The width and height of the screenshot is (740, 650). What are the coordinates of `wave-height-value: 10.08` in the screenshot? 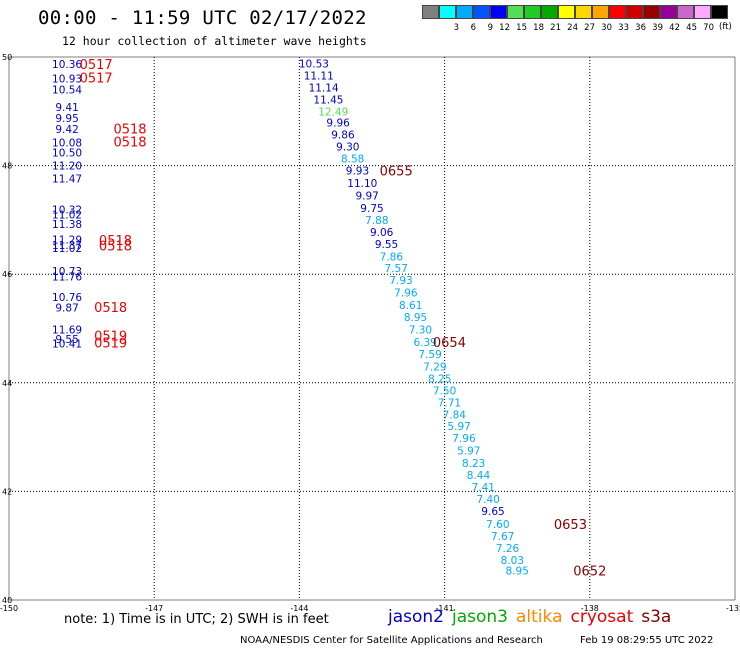 It's located at (67, 143).